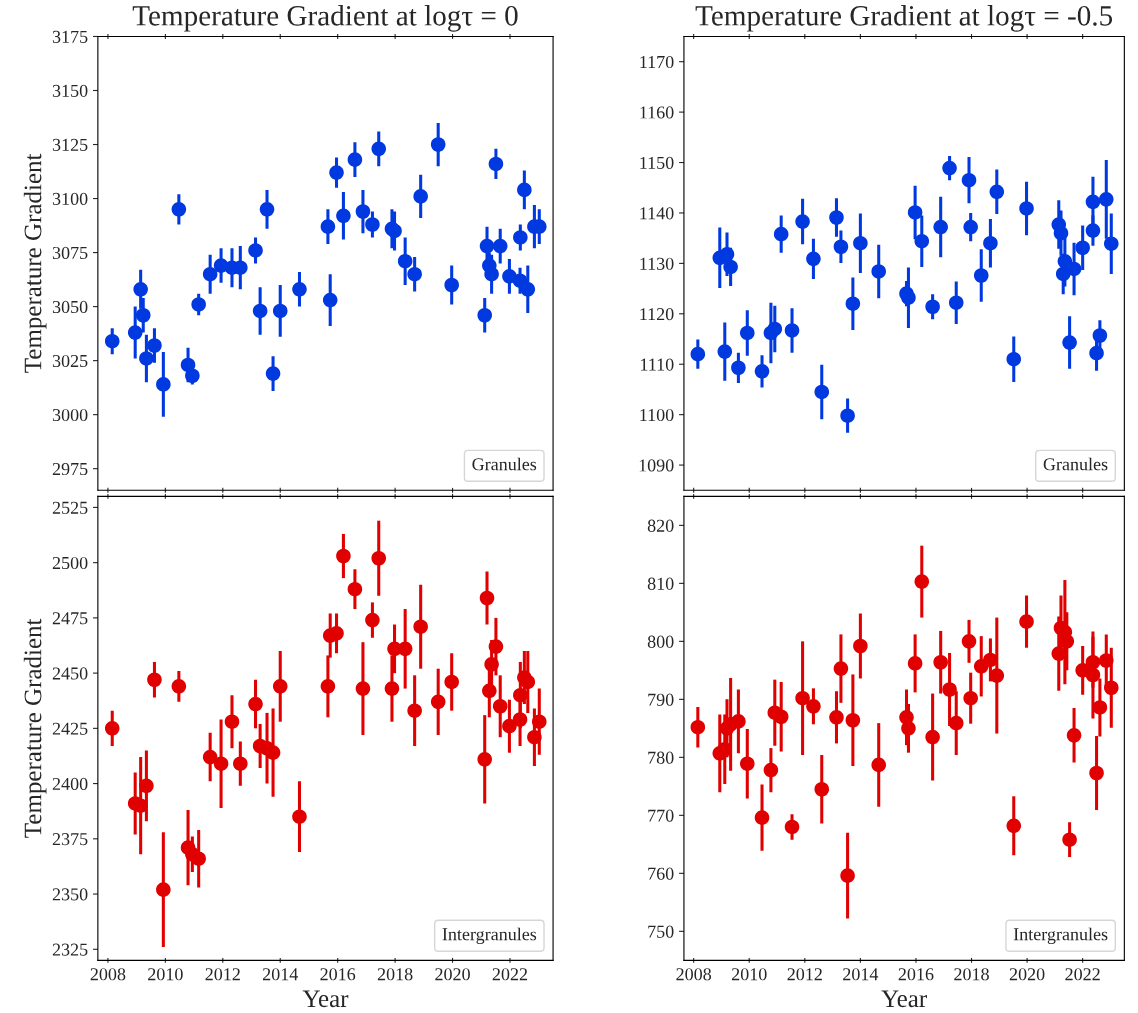  Describe the element at coordinates (657, 213) in the screenshot. I see `y-tick-label: 1140` at that location.